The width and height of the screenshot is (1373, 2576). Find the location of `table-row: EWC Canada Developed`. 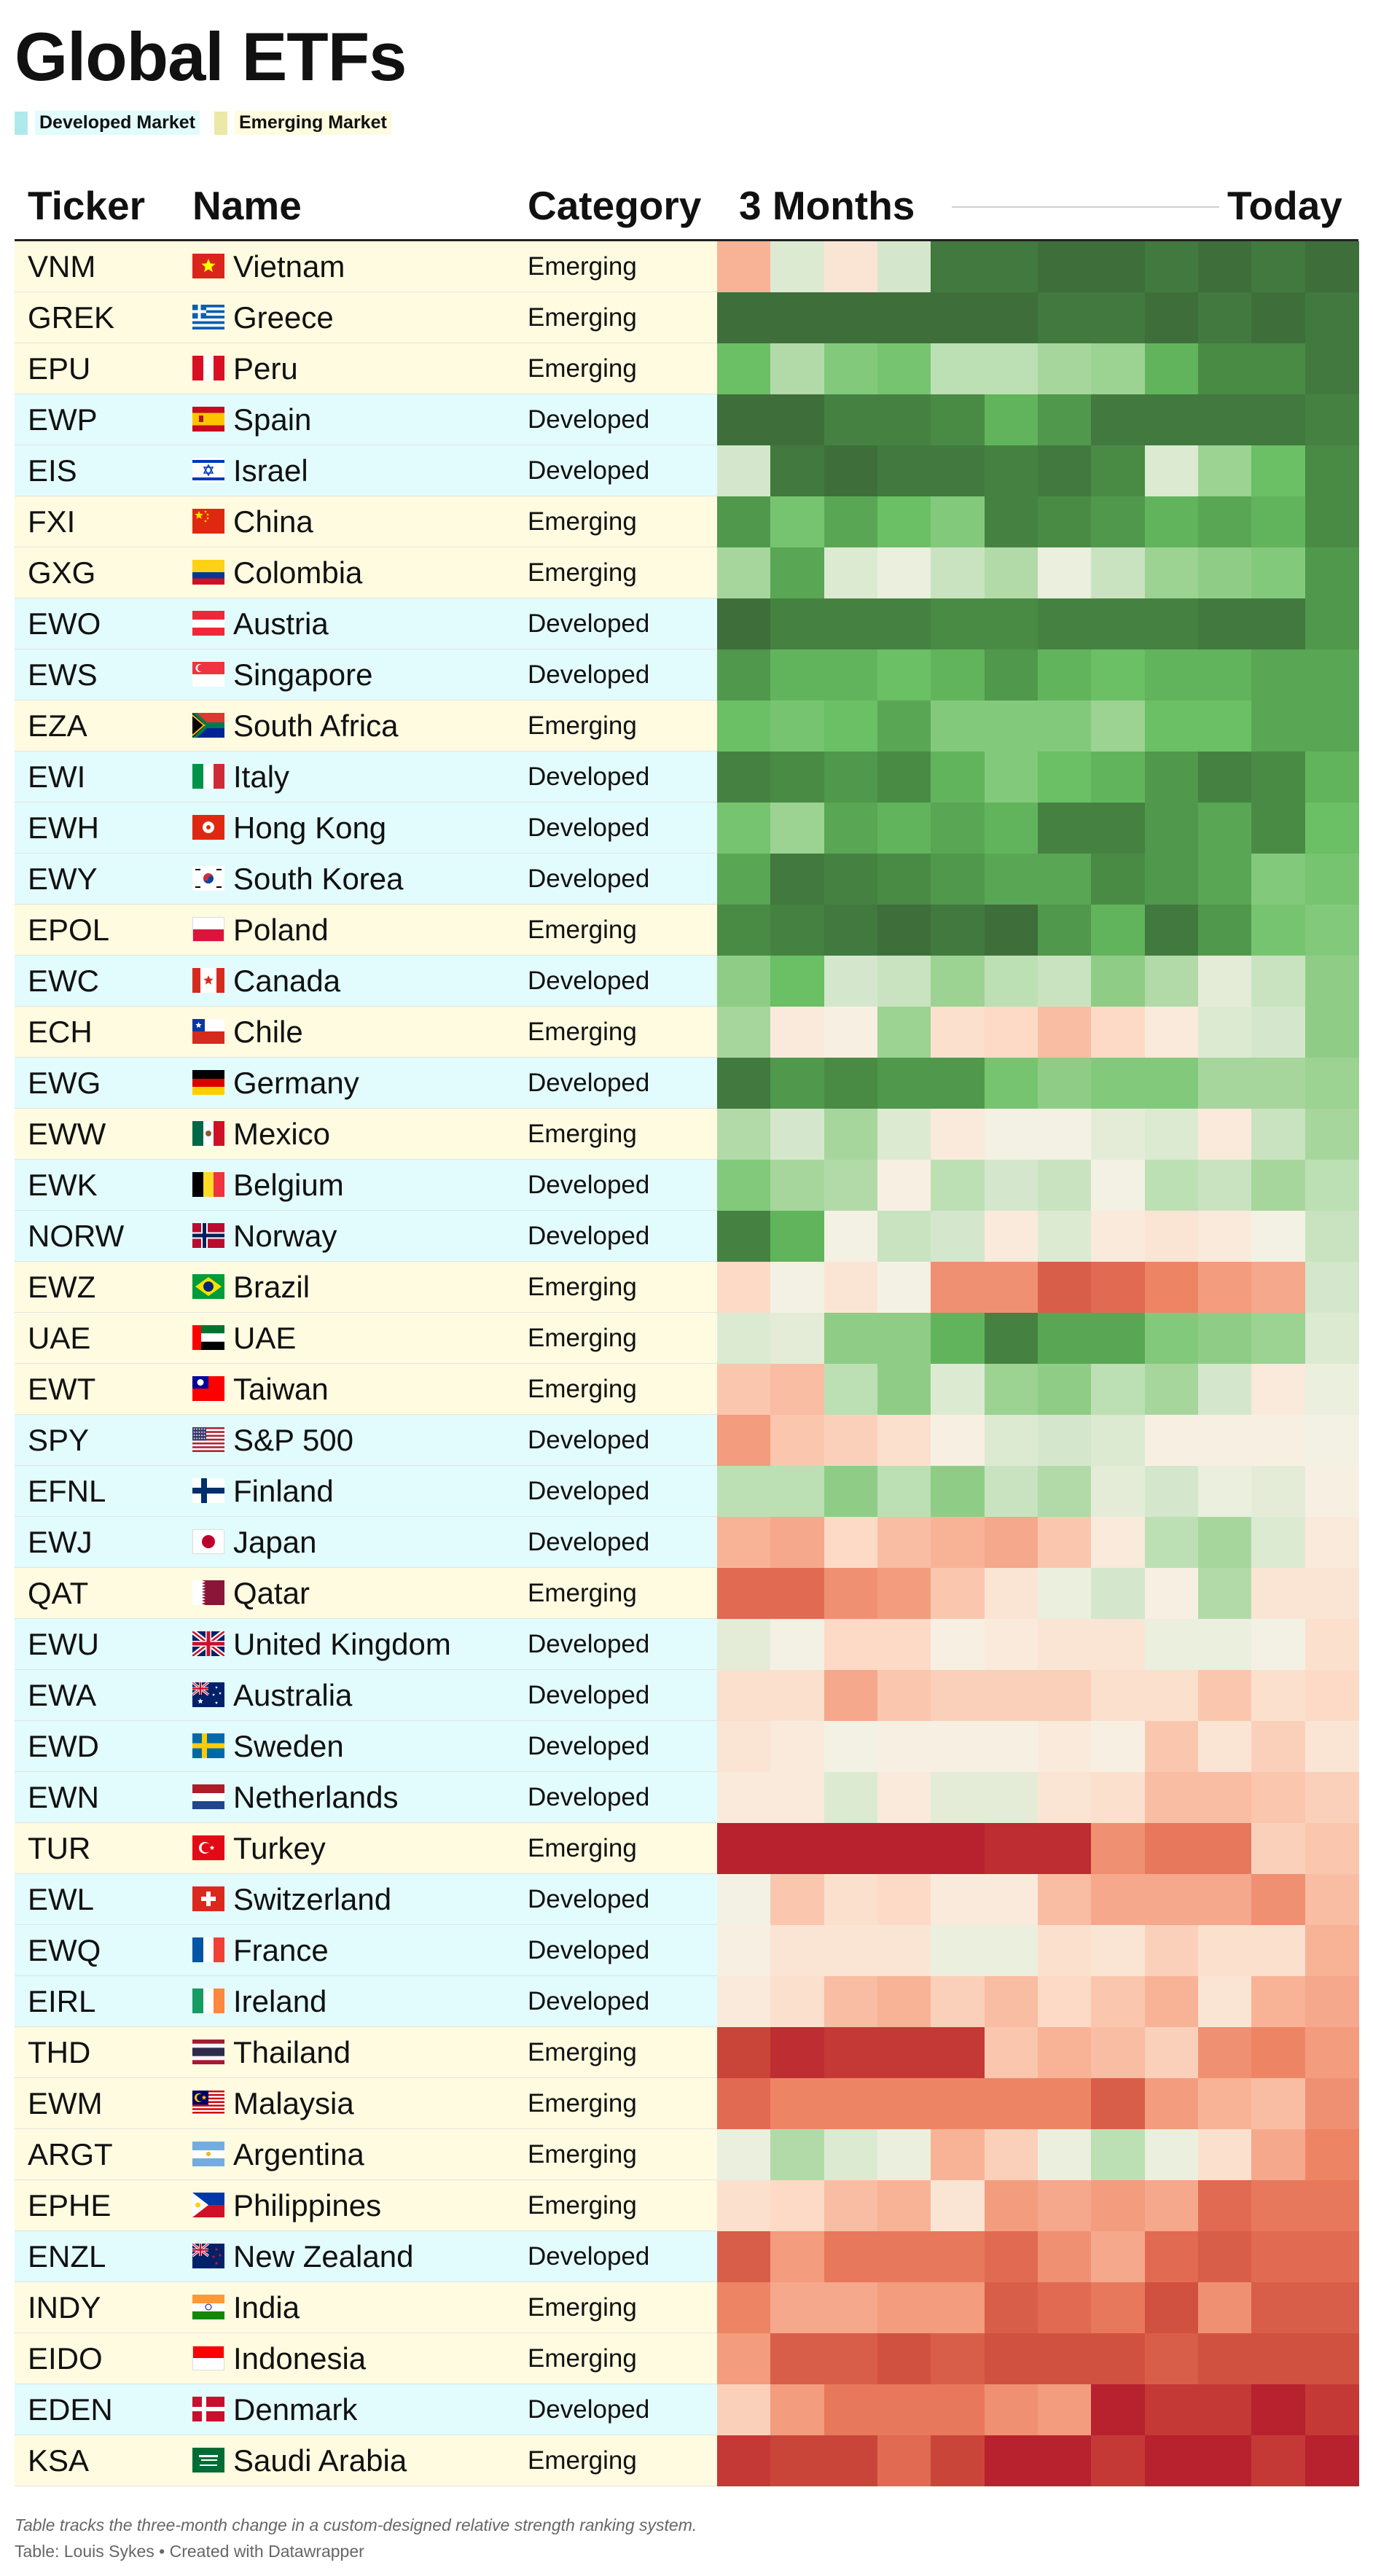

table-row: EWC Canada Developed is located at coordinates (687, 982).